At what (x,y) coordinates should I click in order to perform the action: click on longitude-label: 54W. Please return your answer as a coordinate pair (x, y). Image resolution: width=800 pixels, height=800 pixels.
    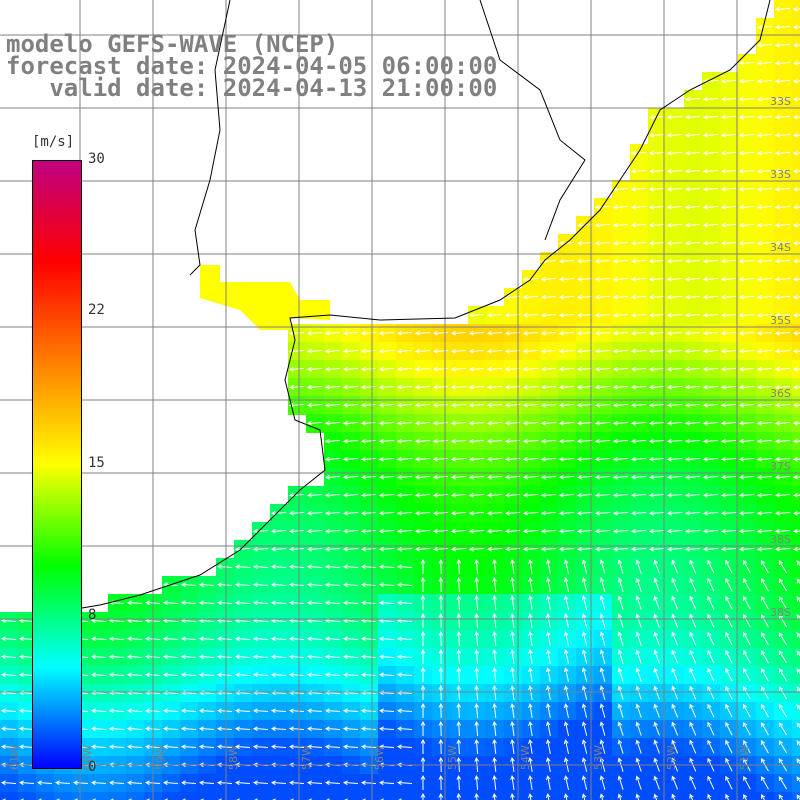
    Looking at the image, I should click on (525, 757).